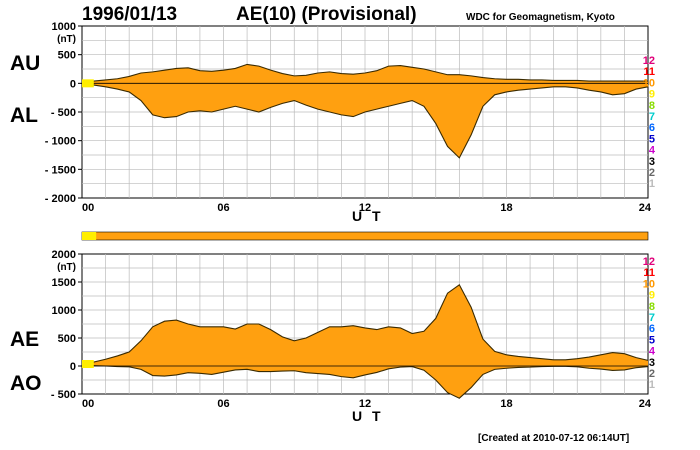  What do you see at coordinates (652, 363) in the screenshot?
I see `legend-item-2: 3` at bounding box center [652, 363].